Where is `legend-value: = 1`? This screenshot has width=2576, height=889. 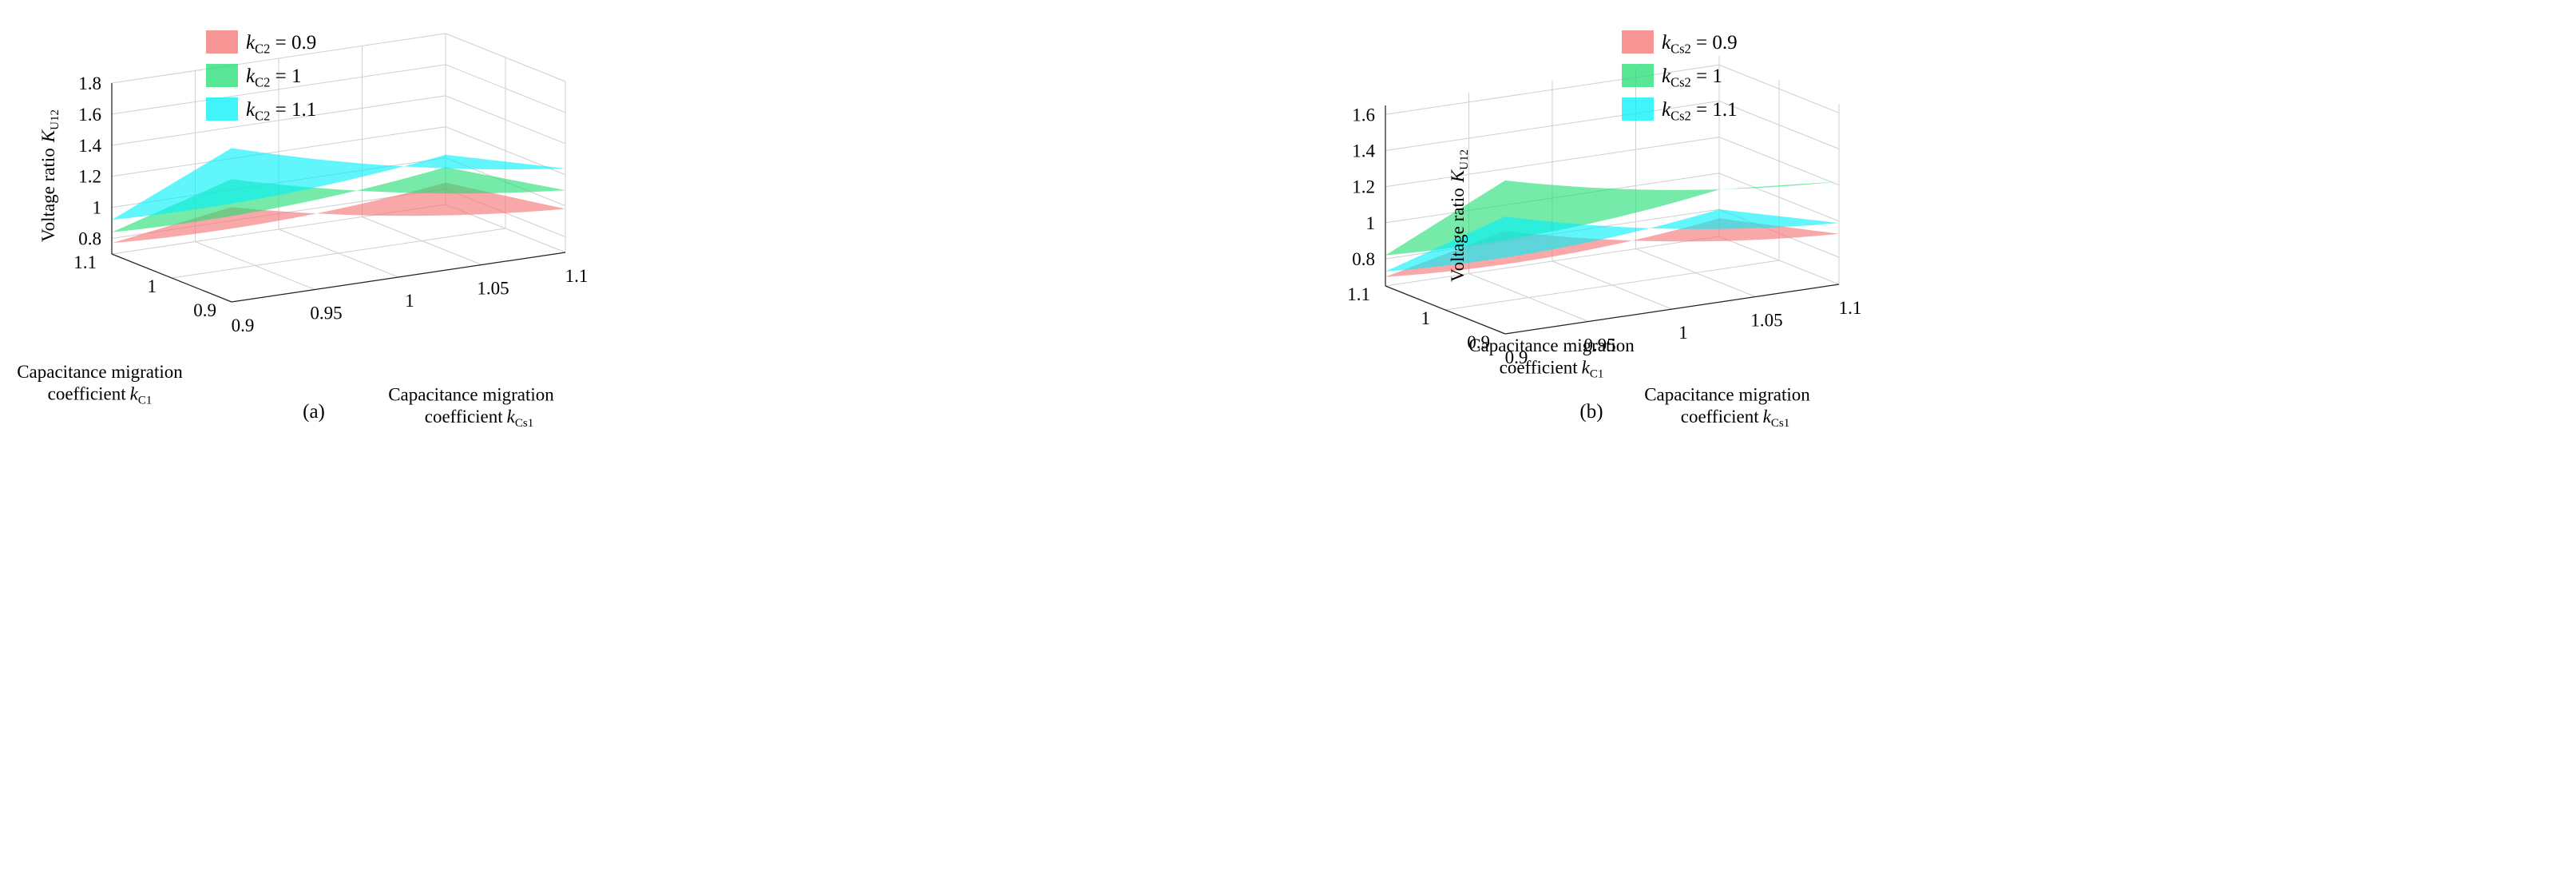
legend-value: = 1 is located at coordinates (285, 76).